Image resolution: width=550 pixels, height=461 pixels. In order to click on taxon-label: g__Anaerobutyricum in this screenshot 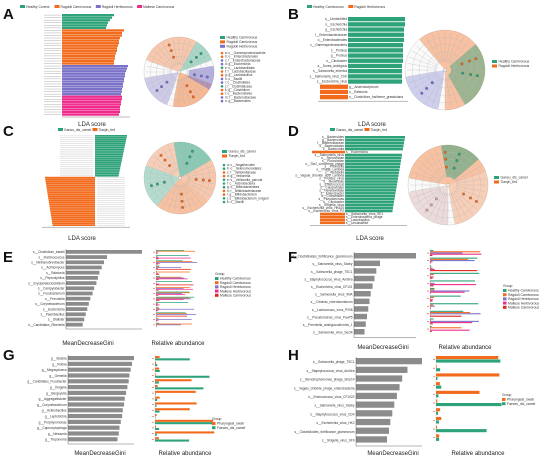, I will do `click(364, 87)`.